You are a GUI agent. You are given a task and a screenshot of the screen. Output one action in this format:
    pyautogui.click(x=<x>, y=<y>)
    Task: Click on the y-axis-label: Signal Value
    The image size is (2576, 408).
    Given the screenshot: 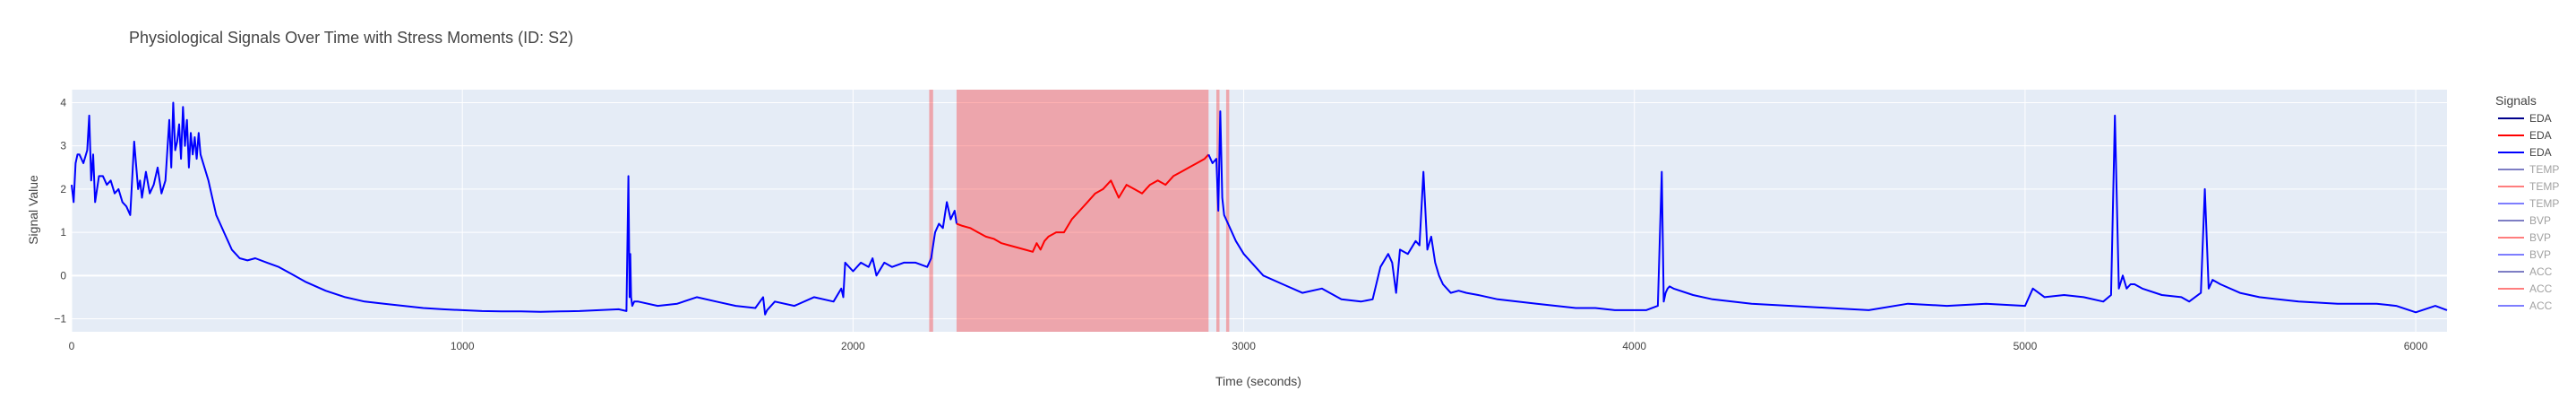 What is the action you would take?
    pyautogui.click(x=33, y=210)
    